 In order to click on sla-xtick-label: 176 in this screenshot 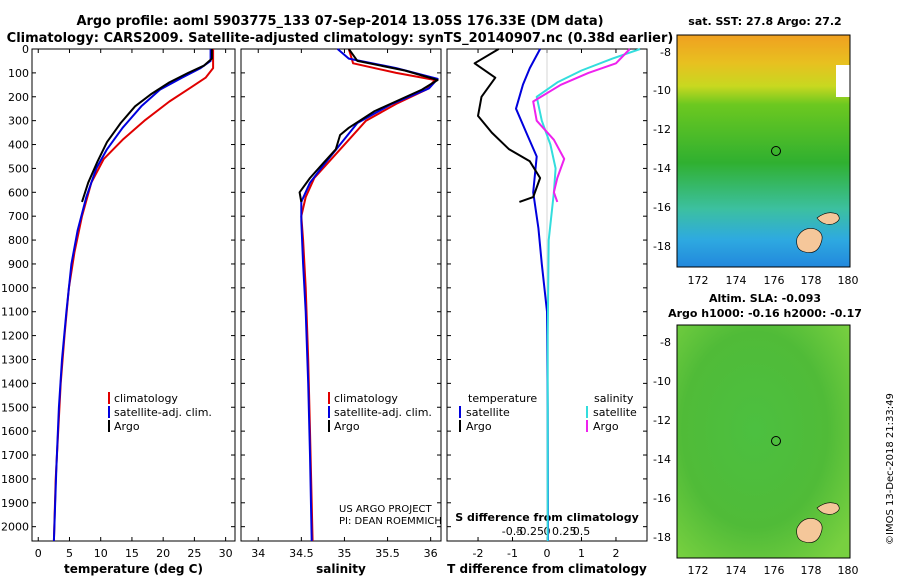, I will do `click(774, 570)`.